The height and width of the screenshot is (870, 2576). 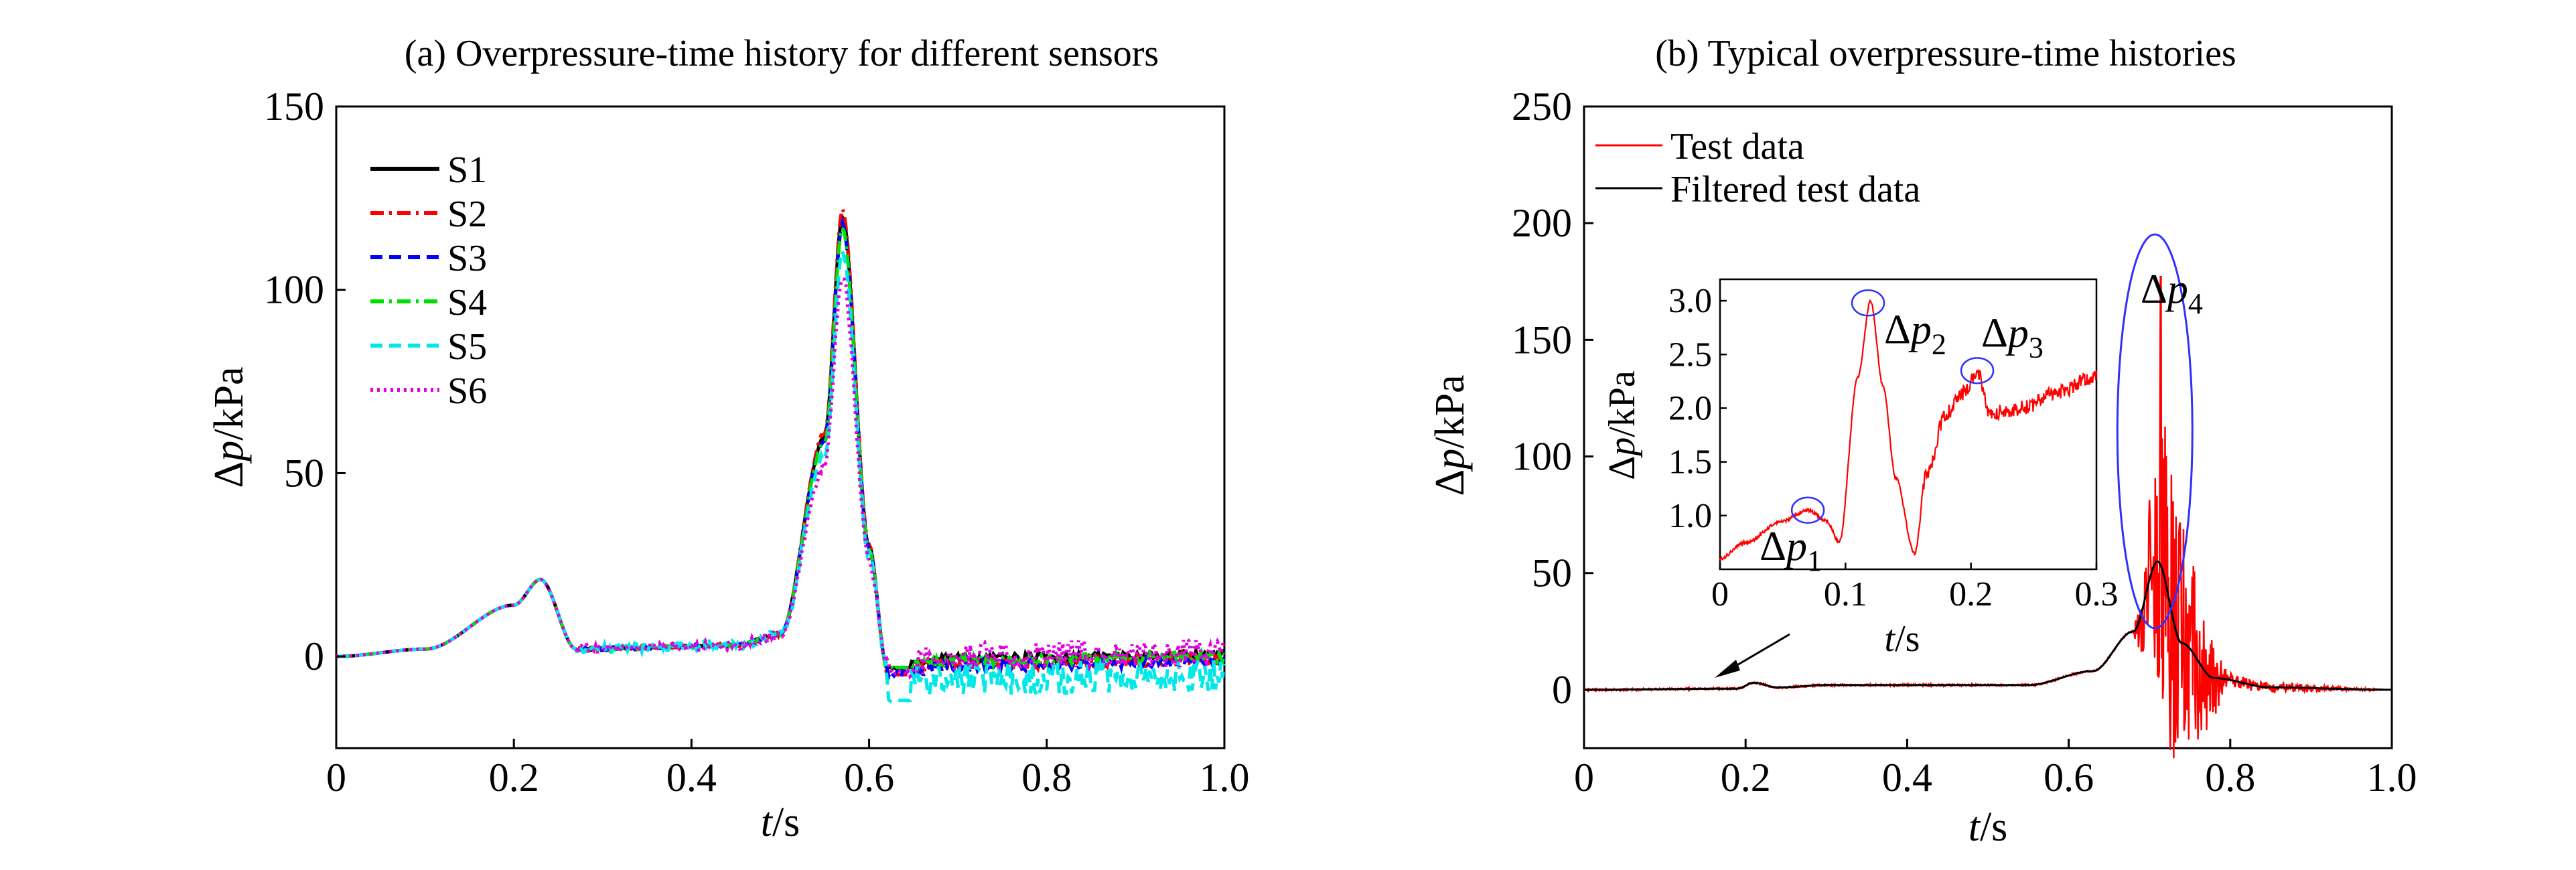 What do you see at coordinates (1622, 425) in the screenshot?
I see `inset-y-axis-label: Δp/kPa` at bounding box center [1622, 425].